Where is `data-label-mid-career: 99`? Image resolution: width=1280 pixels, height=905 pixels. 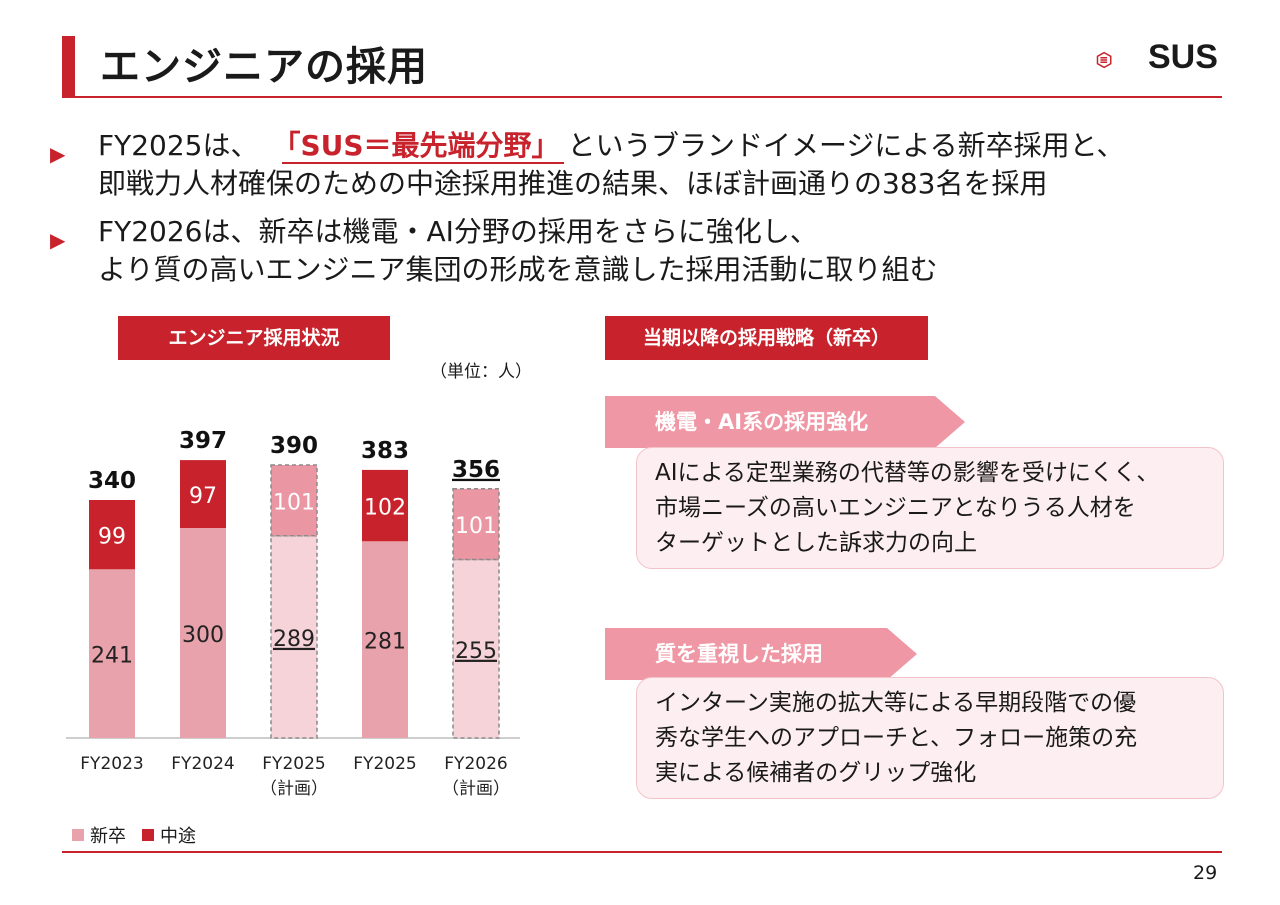
data-label-mid-career: 99 is located at coordinates (112, 537).